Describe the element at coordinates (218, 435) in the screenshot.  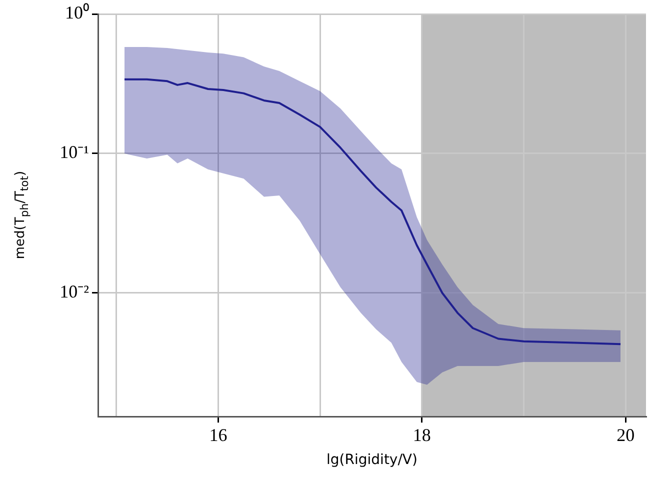
I see `x-tick-label: 16` at that location.